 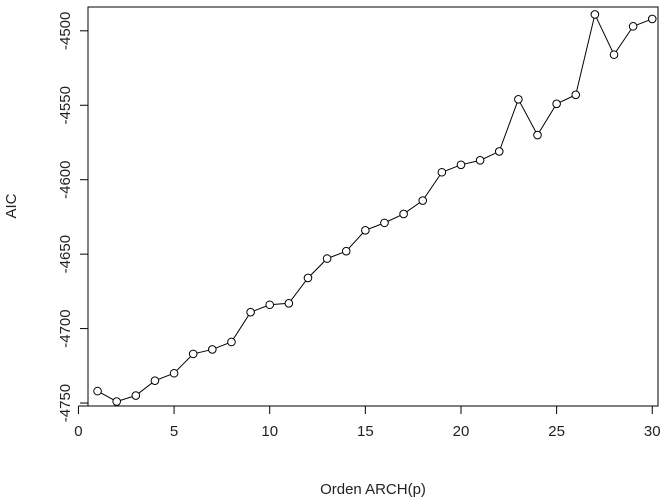 I want to click on y-axis: -4750 -4700 -4650 -4600 -4550 -4500, so click(x=73, y=217).